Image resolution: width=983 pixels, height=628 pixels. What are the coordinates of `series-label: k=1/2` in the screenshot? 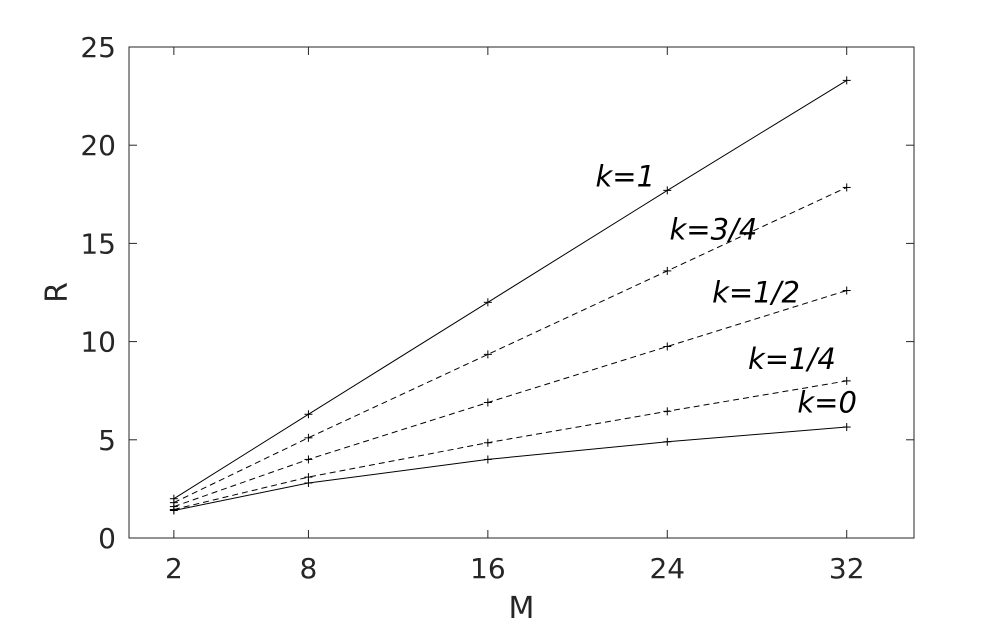 It's located at (756, 292).